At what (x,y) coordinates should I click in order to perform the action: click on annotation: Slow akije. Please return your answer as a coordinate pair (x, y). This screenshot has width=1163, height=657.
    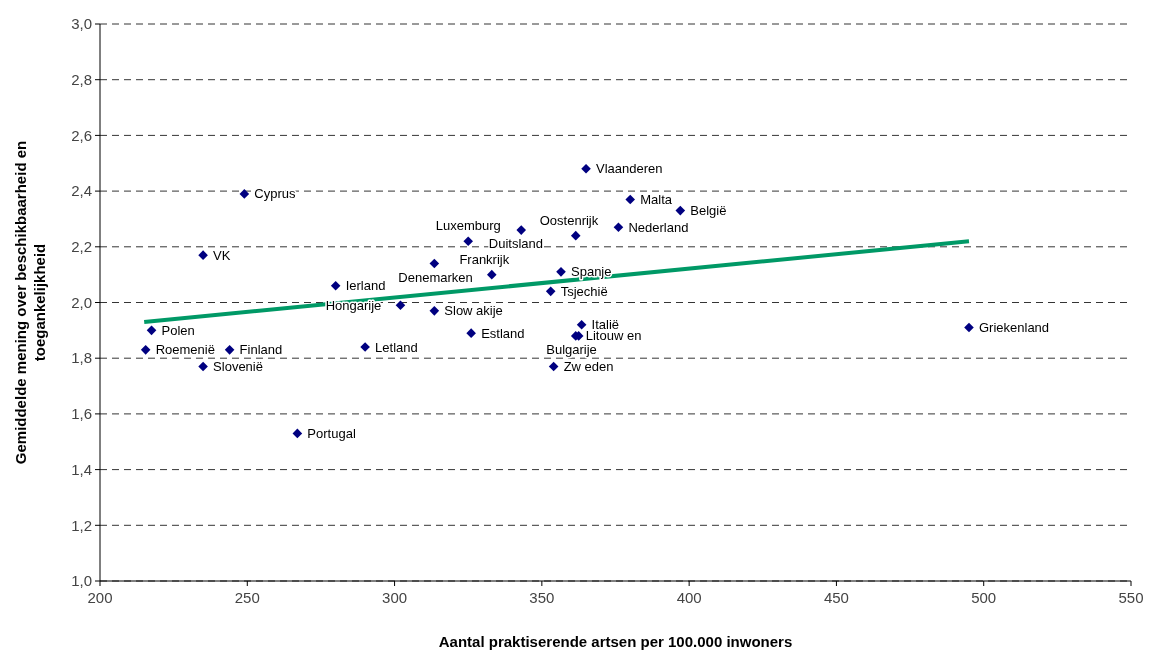
    Looking at the image, I should click on (473, 311).